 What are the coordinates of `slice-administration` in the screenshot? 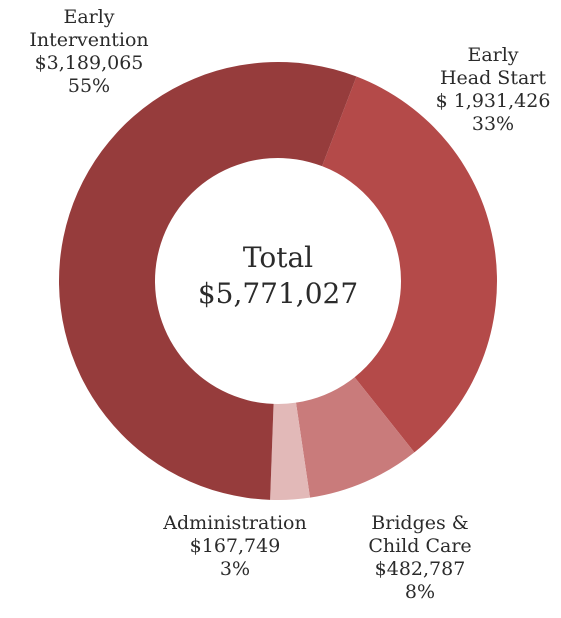 It's located at (290, 451).